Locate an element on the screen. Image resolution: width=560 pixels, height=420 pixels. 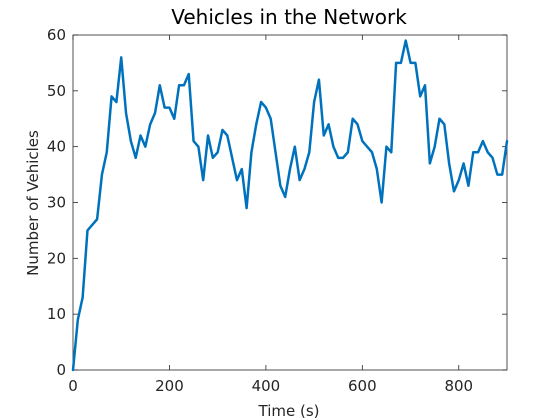
y-tick-label: 10 is located at coordinates (56, 314).